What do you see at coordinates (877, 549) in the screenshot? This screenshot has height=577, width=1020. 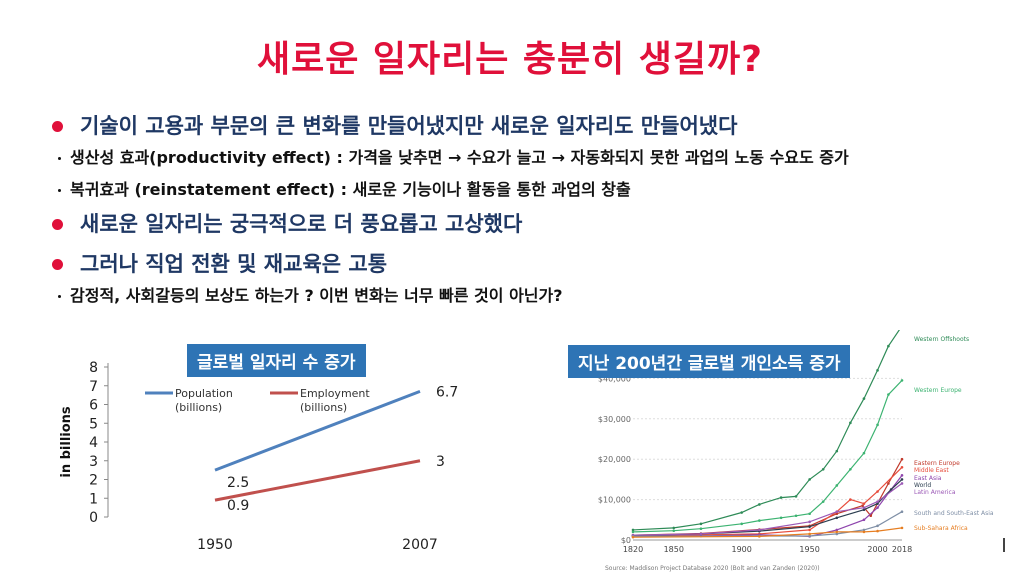 I see `x-tick-label: 2000` at bounding box center [877, 549].